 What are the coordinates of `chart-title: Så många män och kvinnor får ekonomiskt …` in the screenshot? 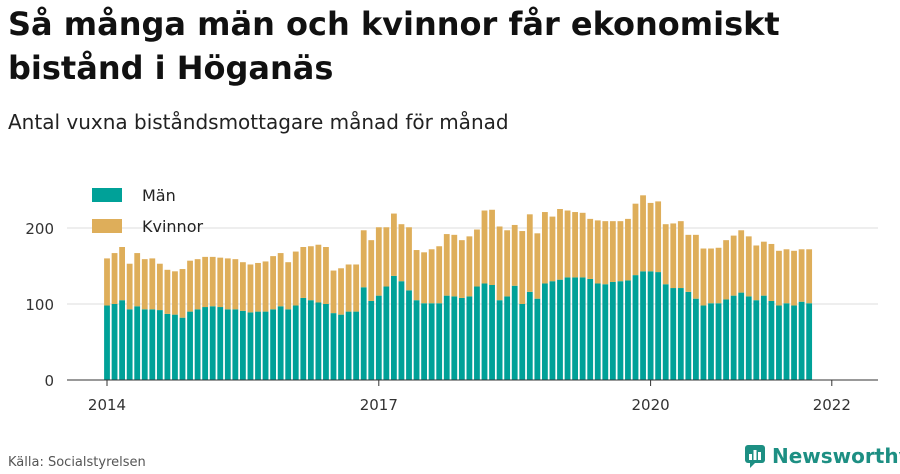 It's located at (394, 46).